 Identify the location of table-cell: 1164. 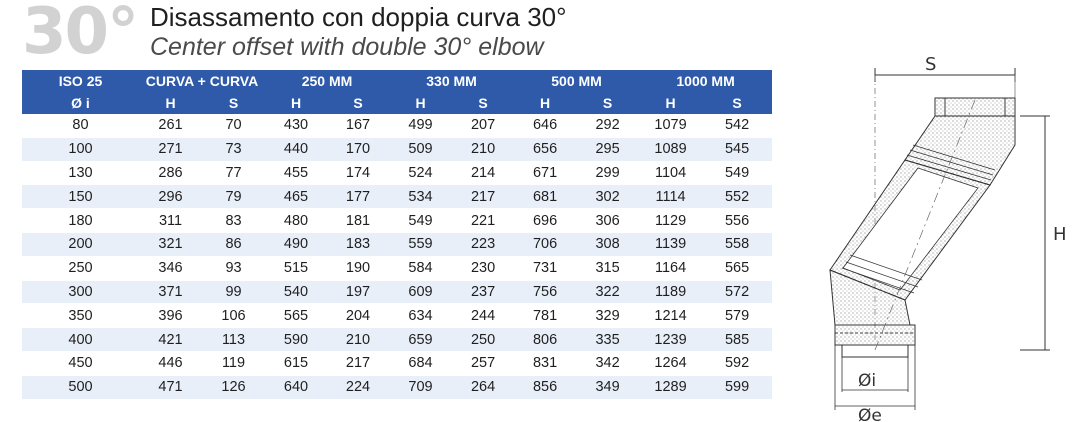
(671, 268).